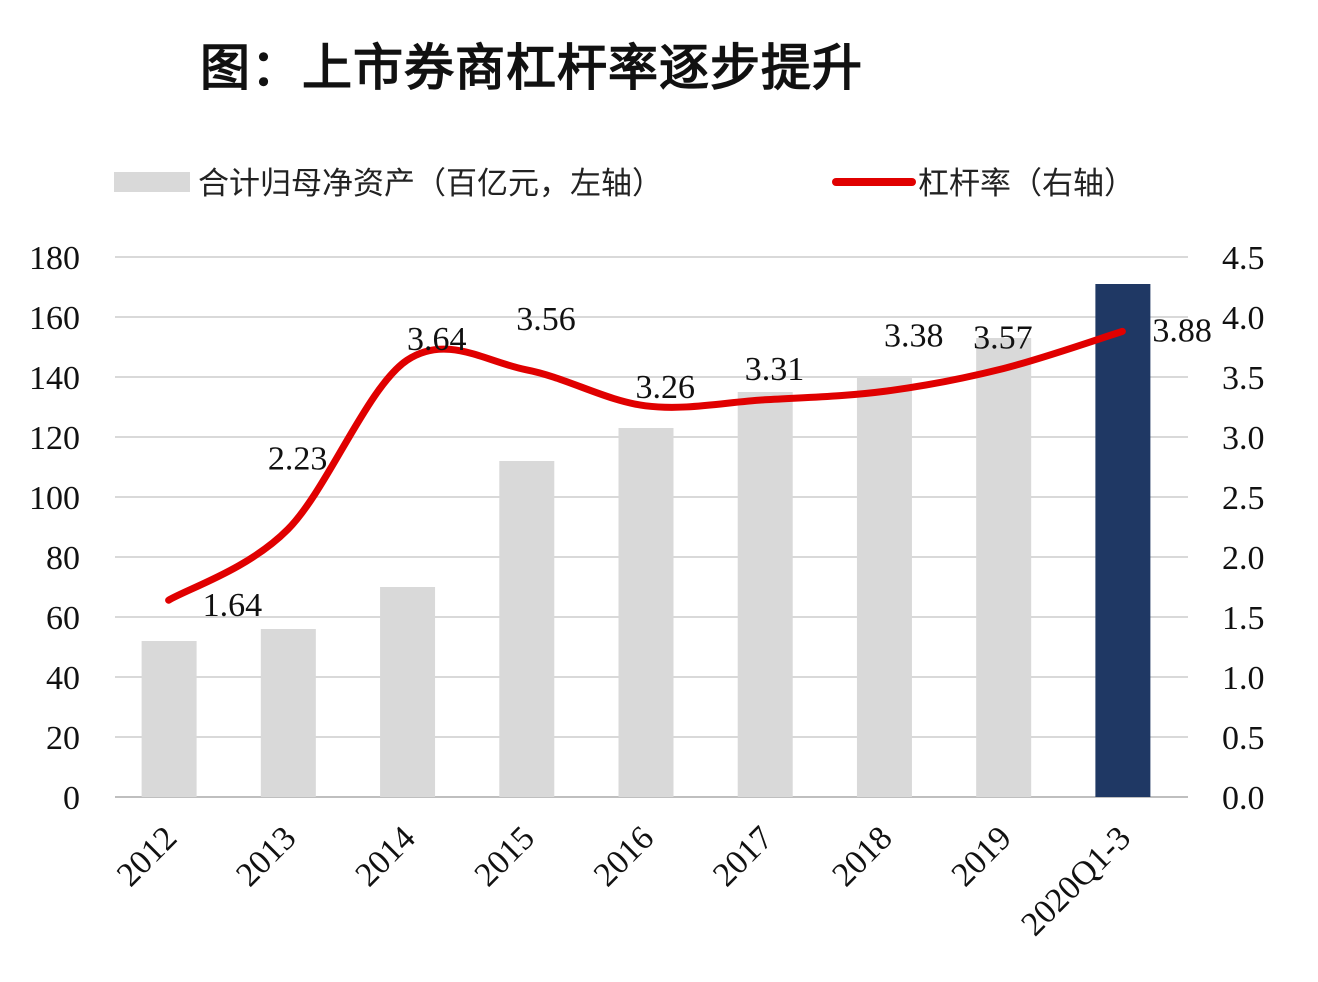 This screenshot has height=982, width=1318. I want to click on x-tick-label: 2019, so click(982, 856).